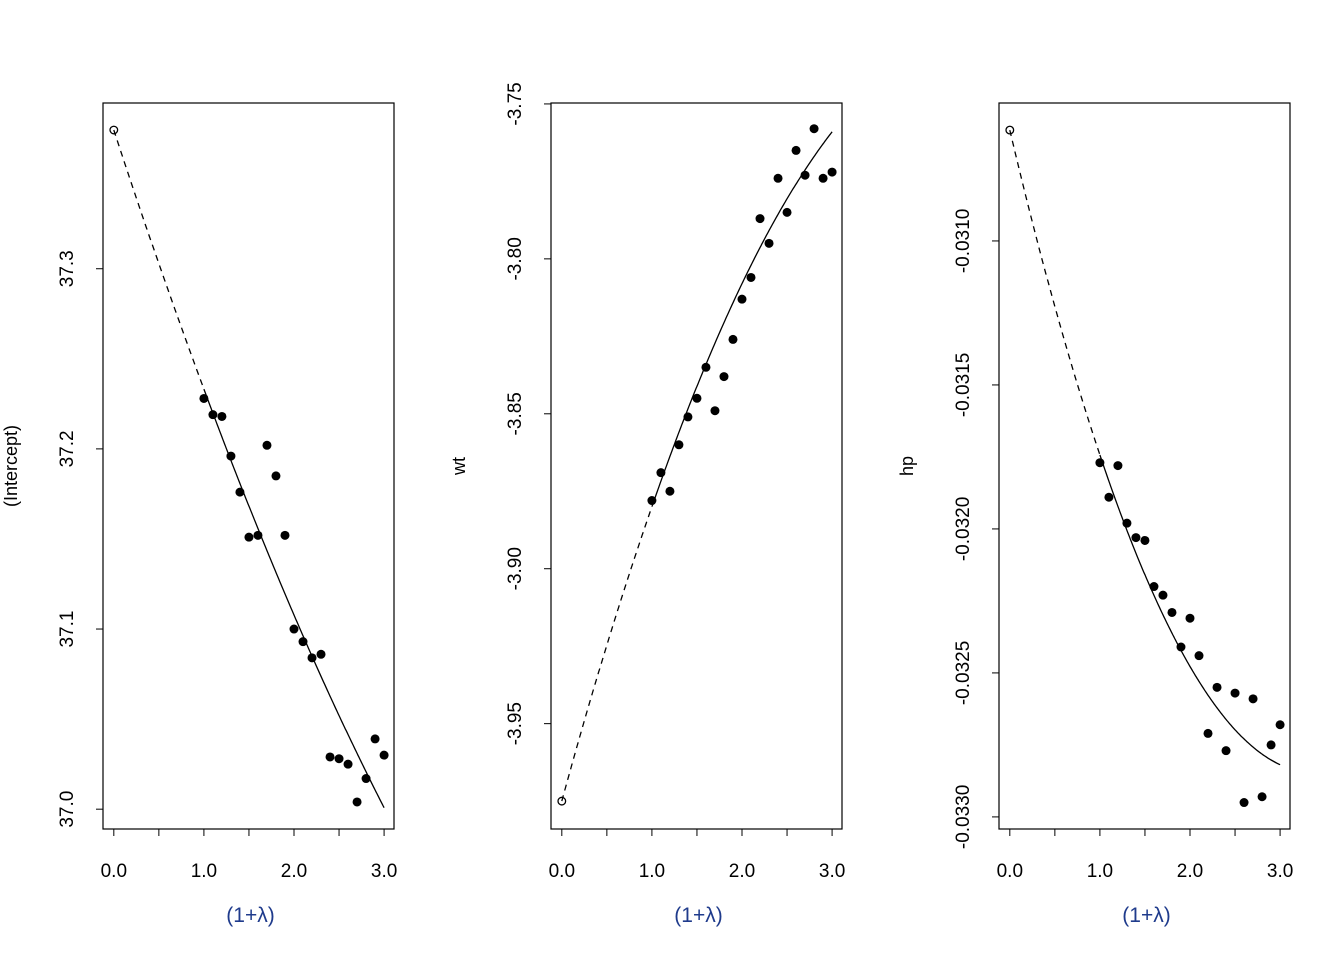 The height and width of the screenshot is (965, 1344). I want to click on y-axis-label: wt, so click(459, 466).